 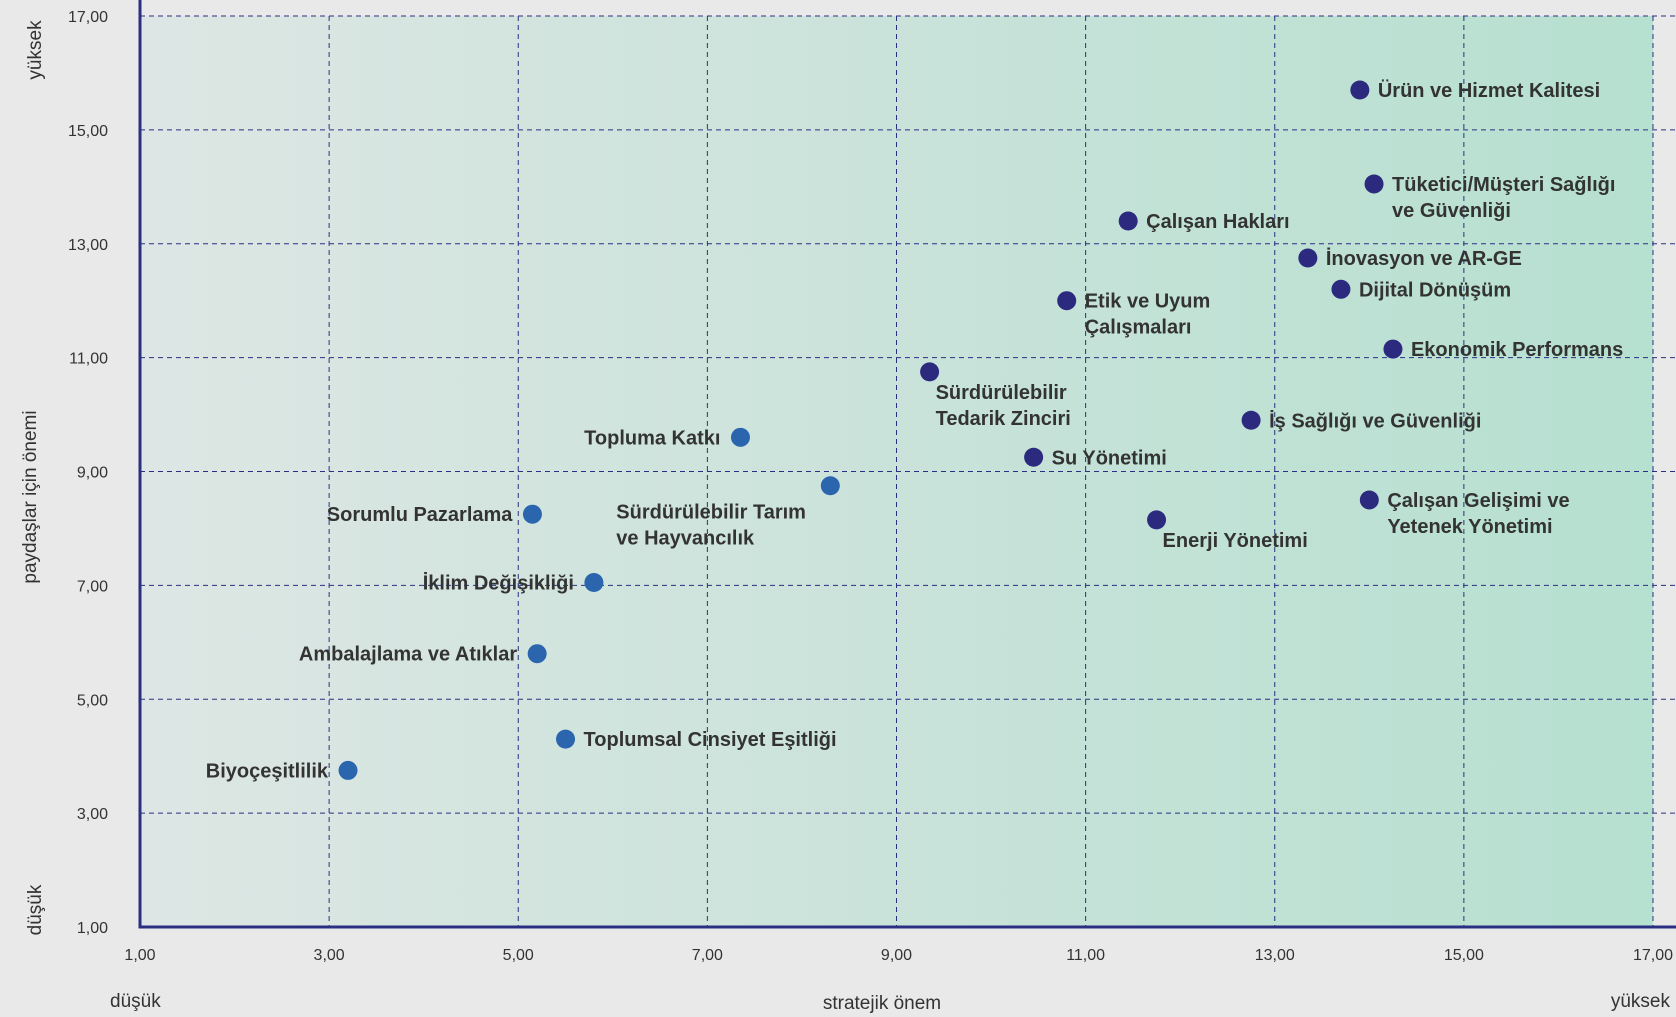 What do you see at coordinates (139, 955) in the screenshot?
I see `x-tick-label: 1,00` at bounding box center [139, 955].